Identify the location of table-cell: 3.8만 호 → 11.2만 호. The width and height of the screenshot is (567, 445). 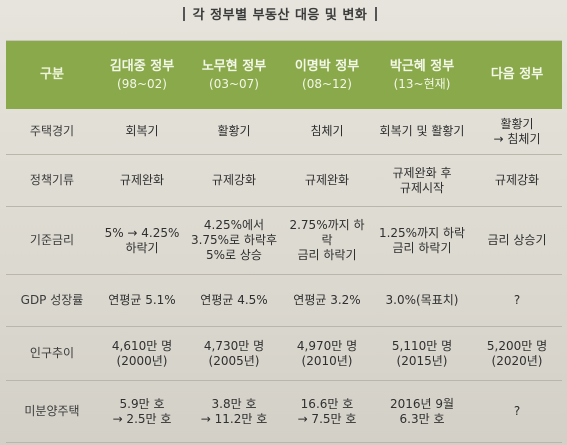
(234, 412).